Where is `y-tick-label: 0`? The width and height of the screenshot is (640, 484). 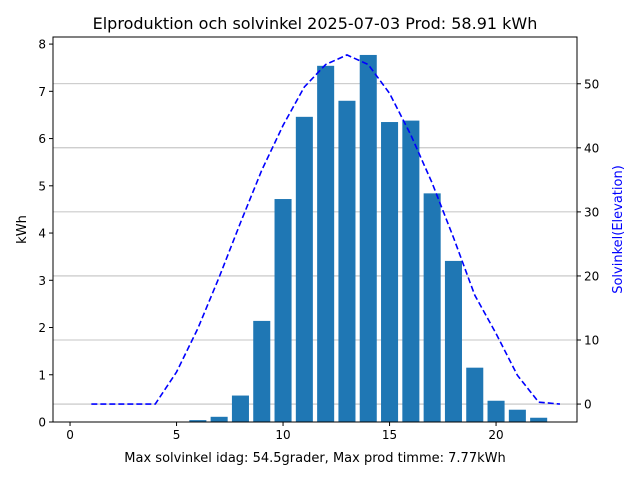
y-tick-label: 0 is located at coordinates (42, 423).